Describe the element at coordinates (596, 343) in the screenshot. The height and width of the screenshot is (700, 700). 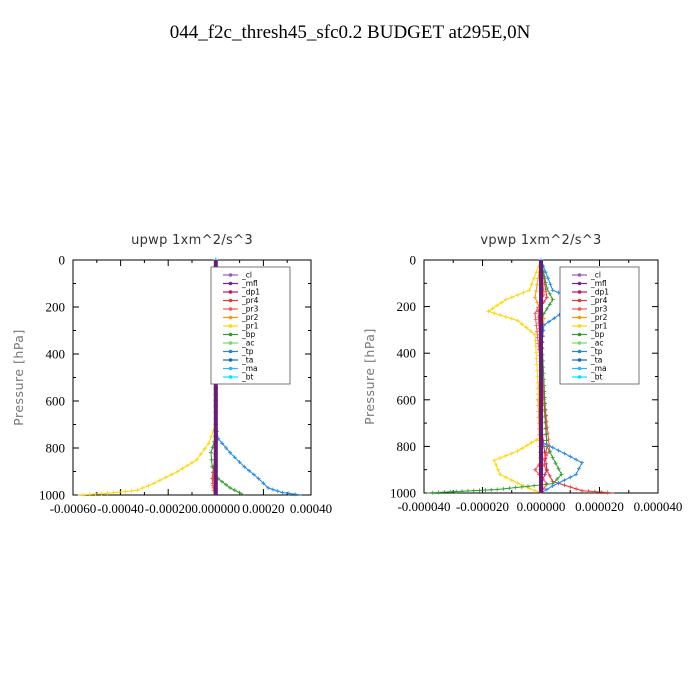
I see `legend-label: _ac` at that location.